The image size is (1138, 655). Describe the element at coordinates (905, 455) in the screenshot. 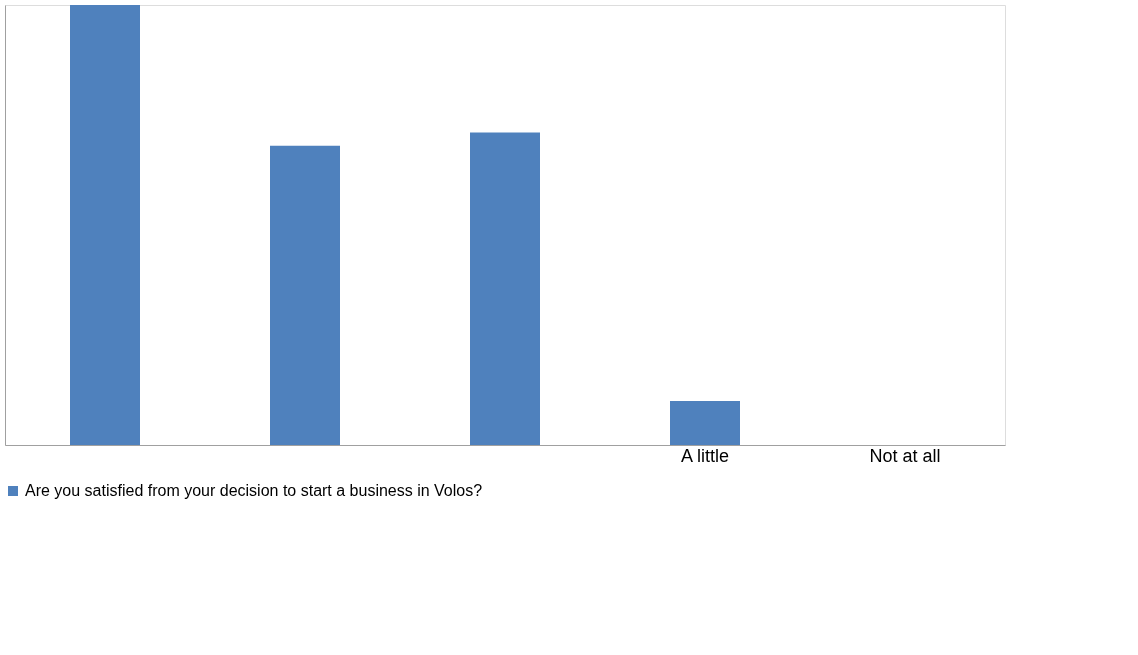

I see `x-tick-label: Not at all` at that location.